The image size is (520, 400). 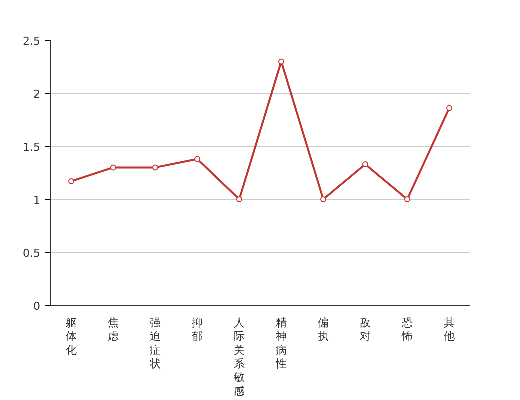 What do you see at coordinates (37, 94) in the screenshot?
I see `y-tick-label: 2` at bounding box center [37, 94].